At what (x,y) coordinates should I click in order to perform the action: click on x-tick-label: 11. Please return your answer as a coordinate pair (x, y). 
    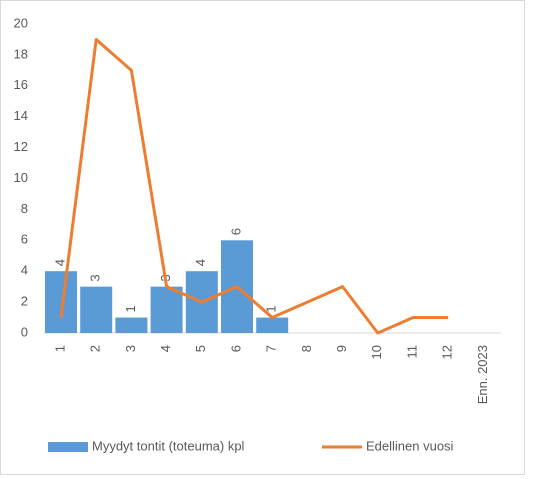
    Looking at the image, I should click on (411, 352).